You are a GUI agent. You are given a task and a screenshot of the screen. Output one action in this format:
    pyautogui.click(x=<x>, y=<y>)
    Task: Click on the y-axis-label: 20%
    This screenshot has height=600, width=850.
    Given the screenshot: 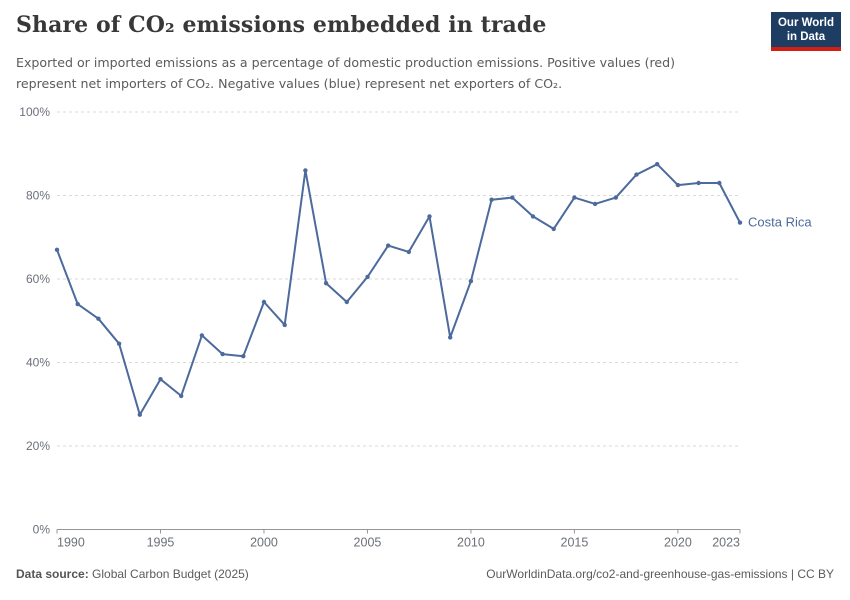 What is the action you would take?
    pyautogui.click(x=38, y=446)
    